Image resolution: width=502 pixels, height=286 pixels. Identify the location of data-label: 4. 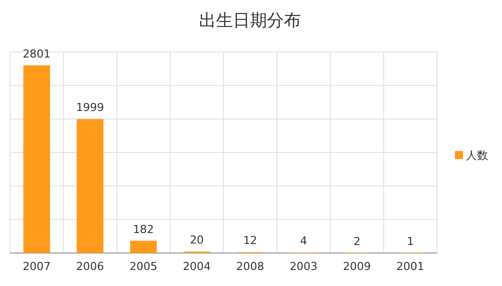
(304, 241).